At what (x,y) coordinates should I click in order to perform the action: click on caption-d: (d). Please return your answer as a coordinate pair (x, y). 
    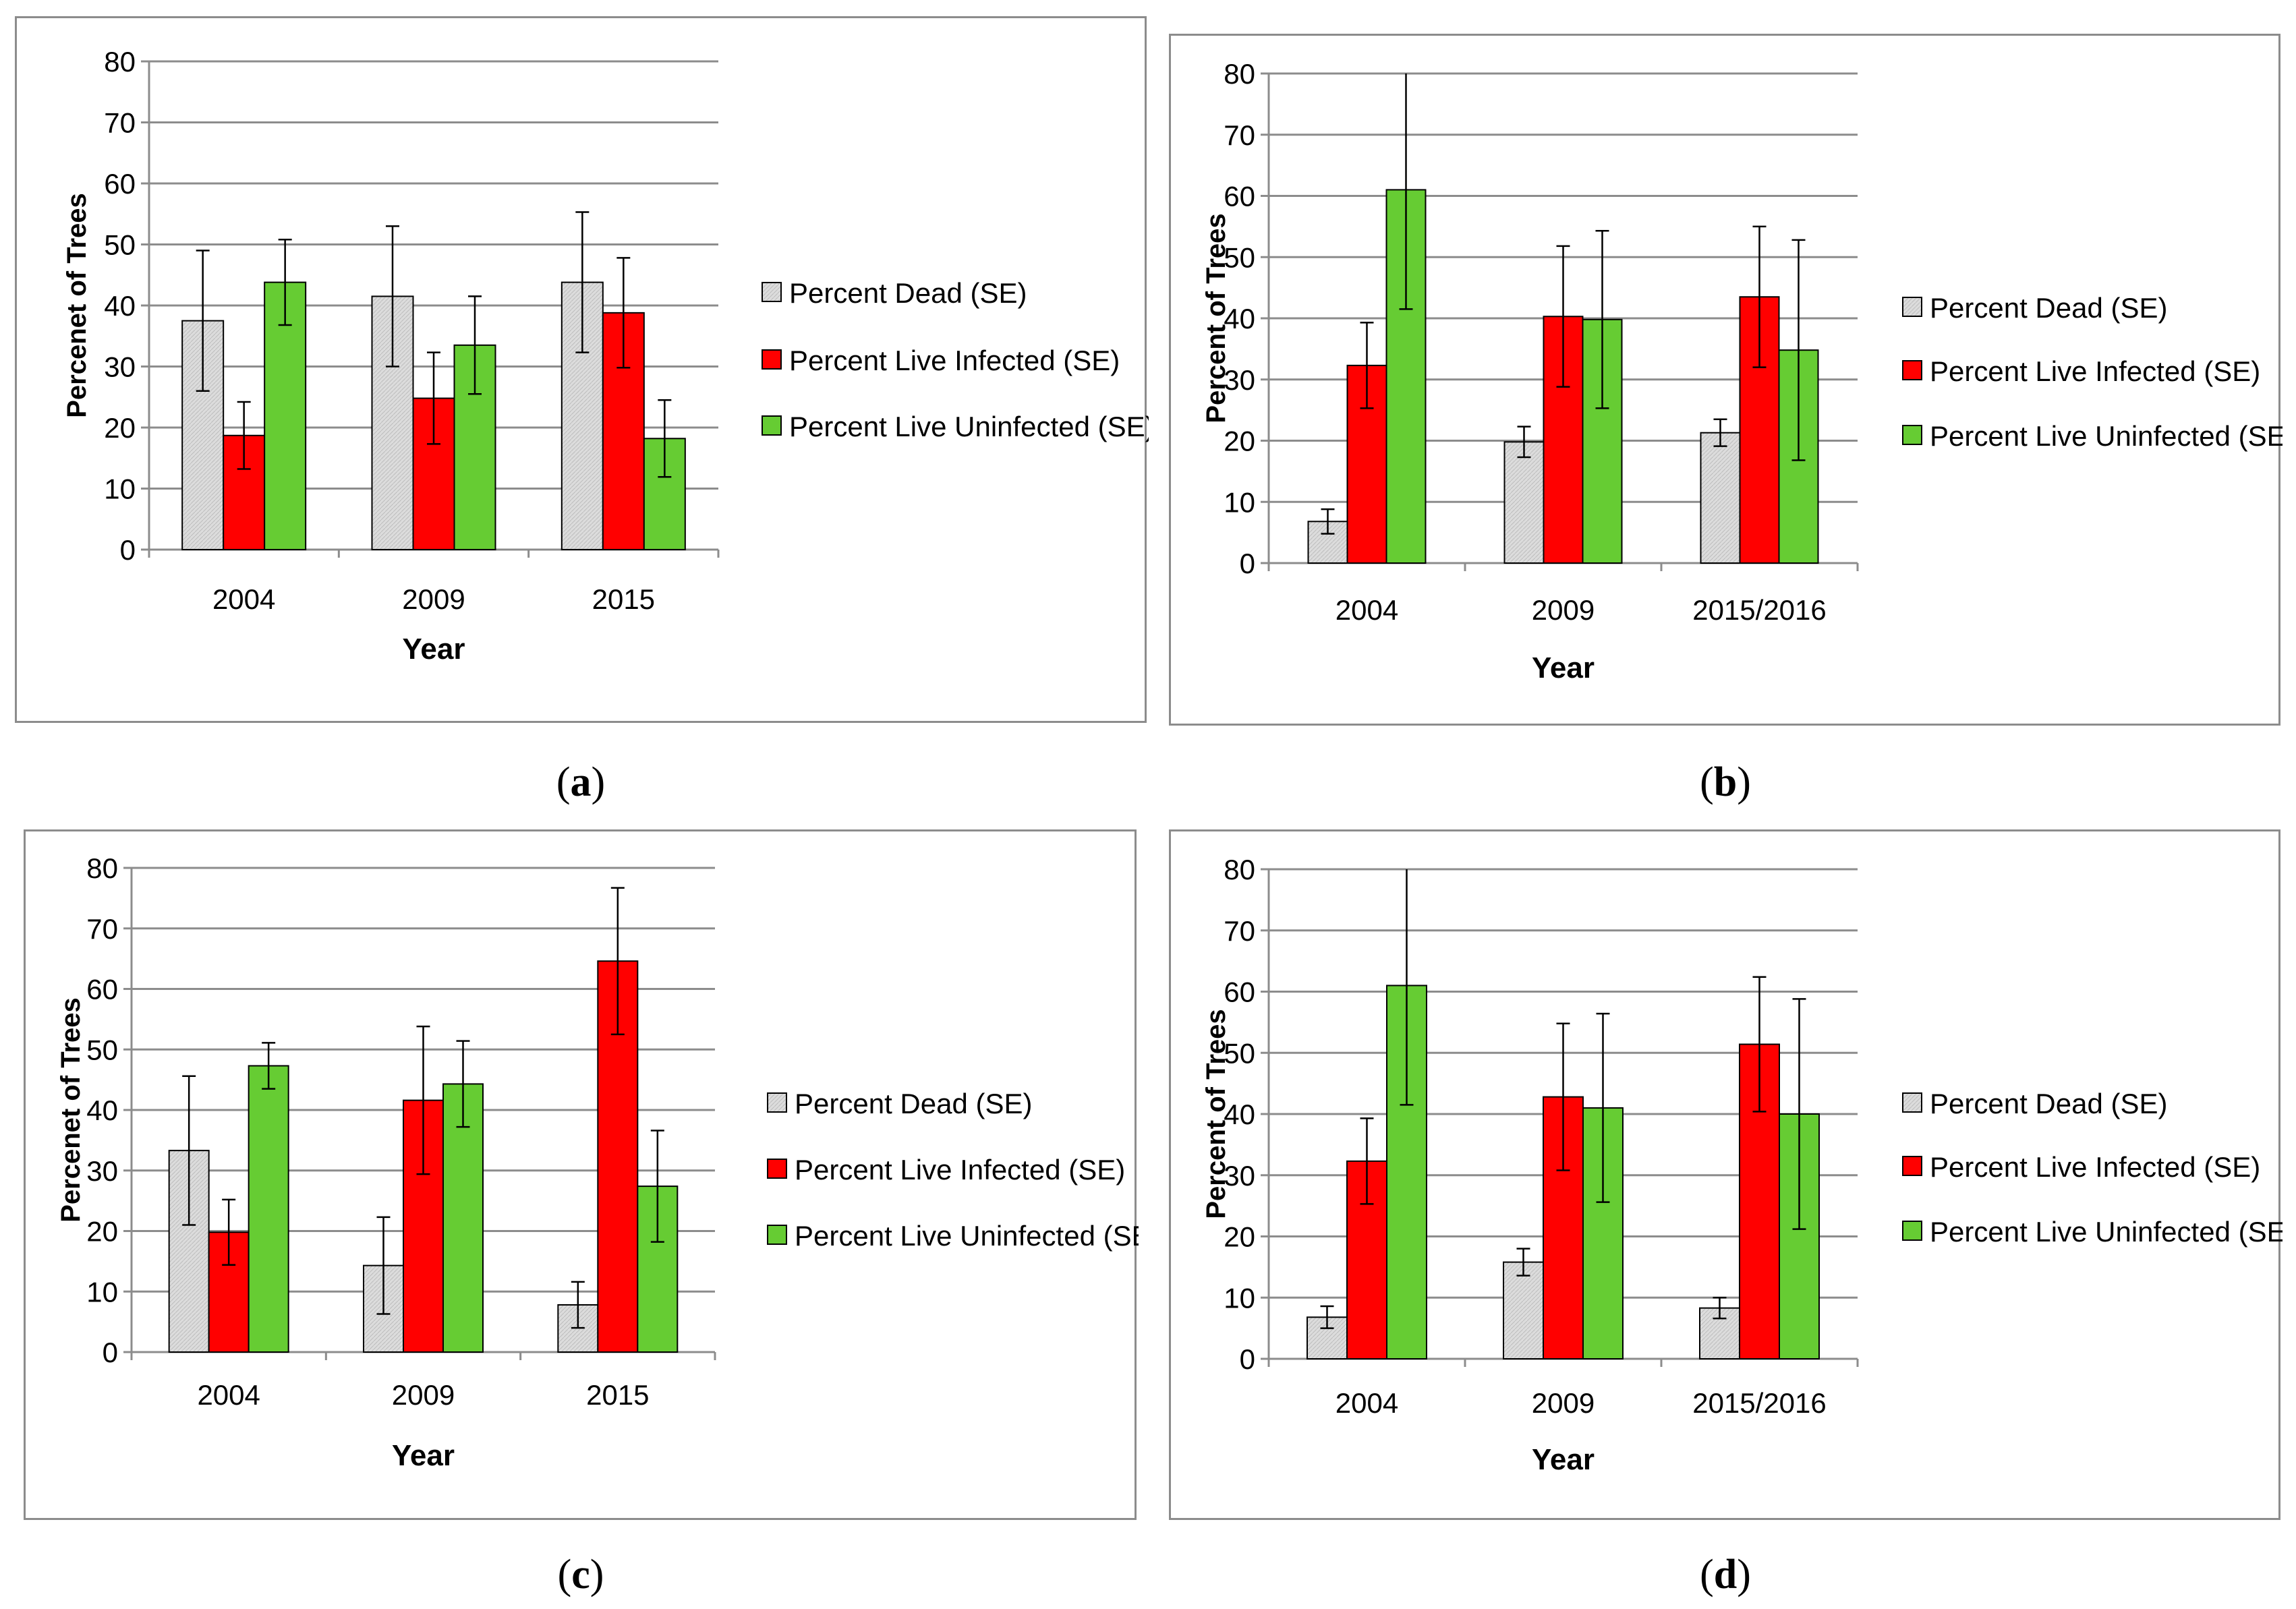
    Looking at the image, I should click on (1725, 1575).